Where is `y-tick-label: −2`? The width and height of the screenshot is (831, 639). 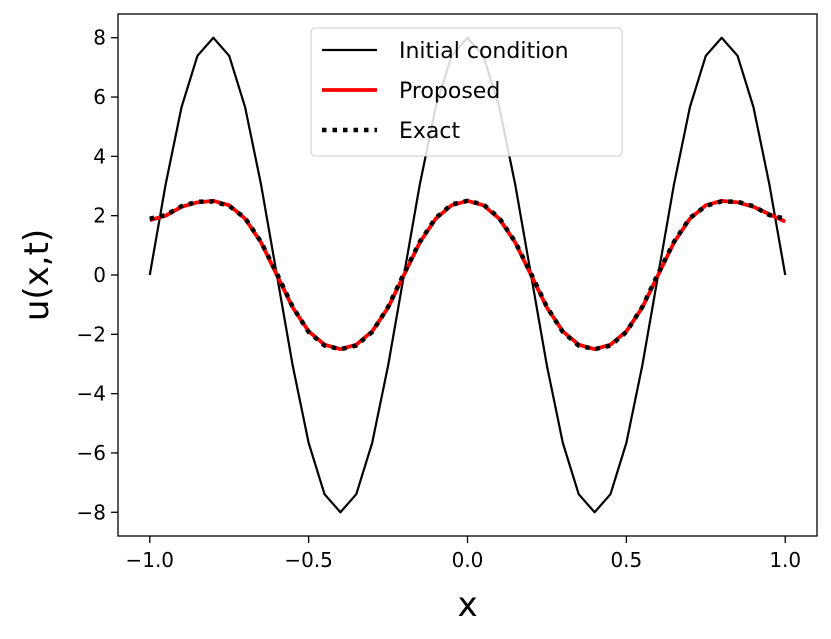 y-tick-label: −2 is located at coordinates (91, 334).